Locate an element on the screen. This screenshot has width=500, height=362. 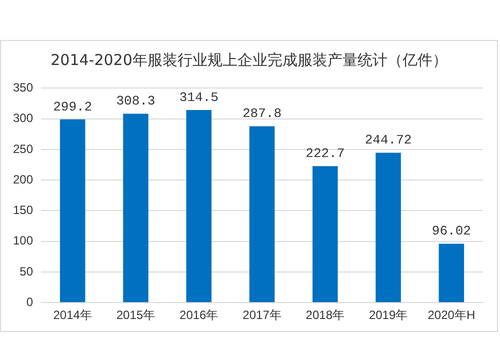
y-tick-label: 350 is located at coordinates (23, 87).